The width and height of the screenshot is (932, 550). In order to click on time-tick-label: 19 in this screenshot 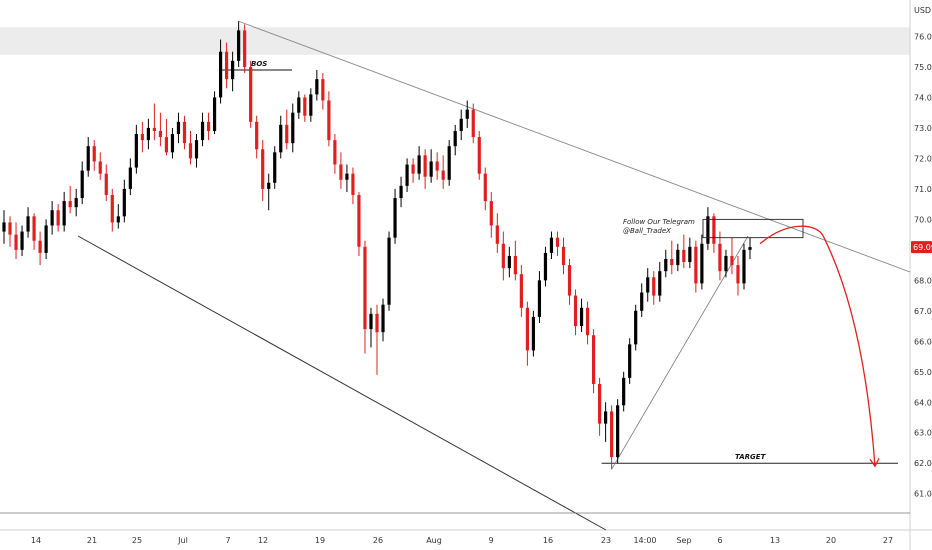, I will do `click(320, 540)`.